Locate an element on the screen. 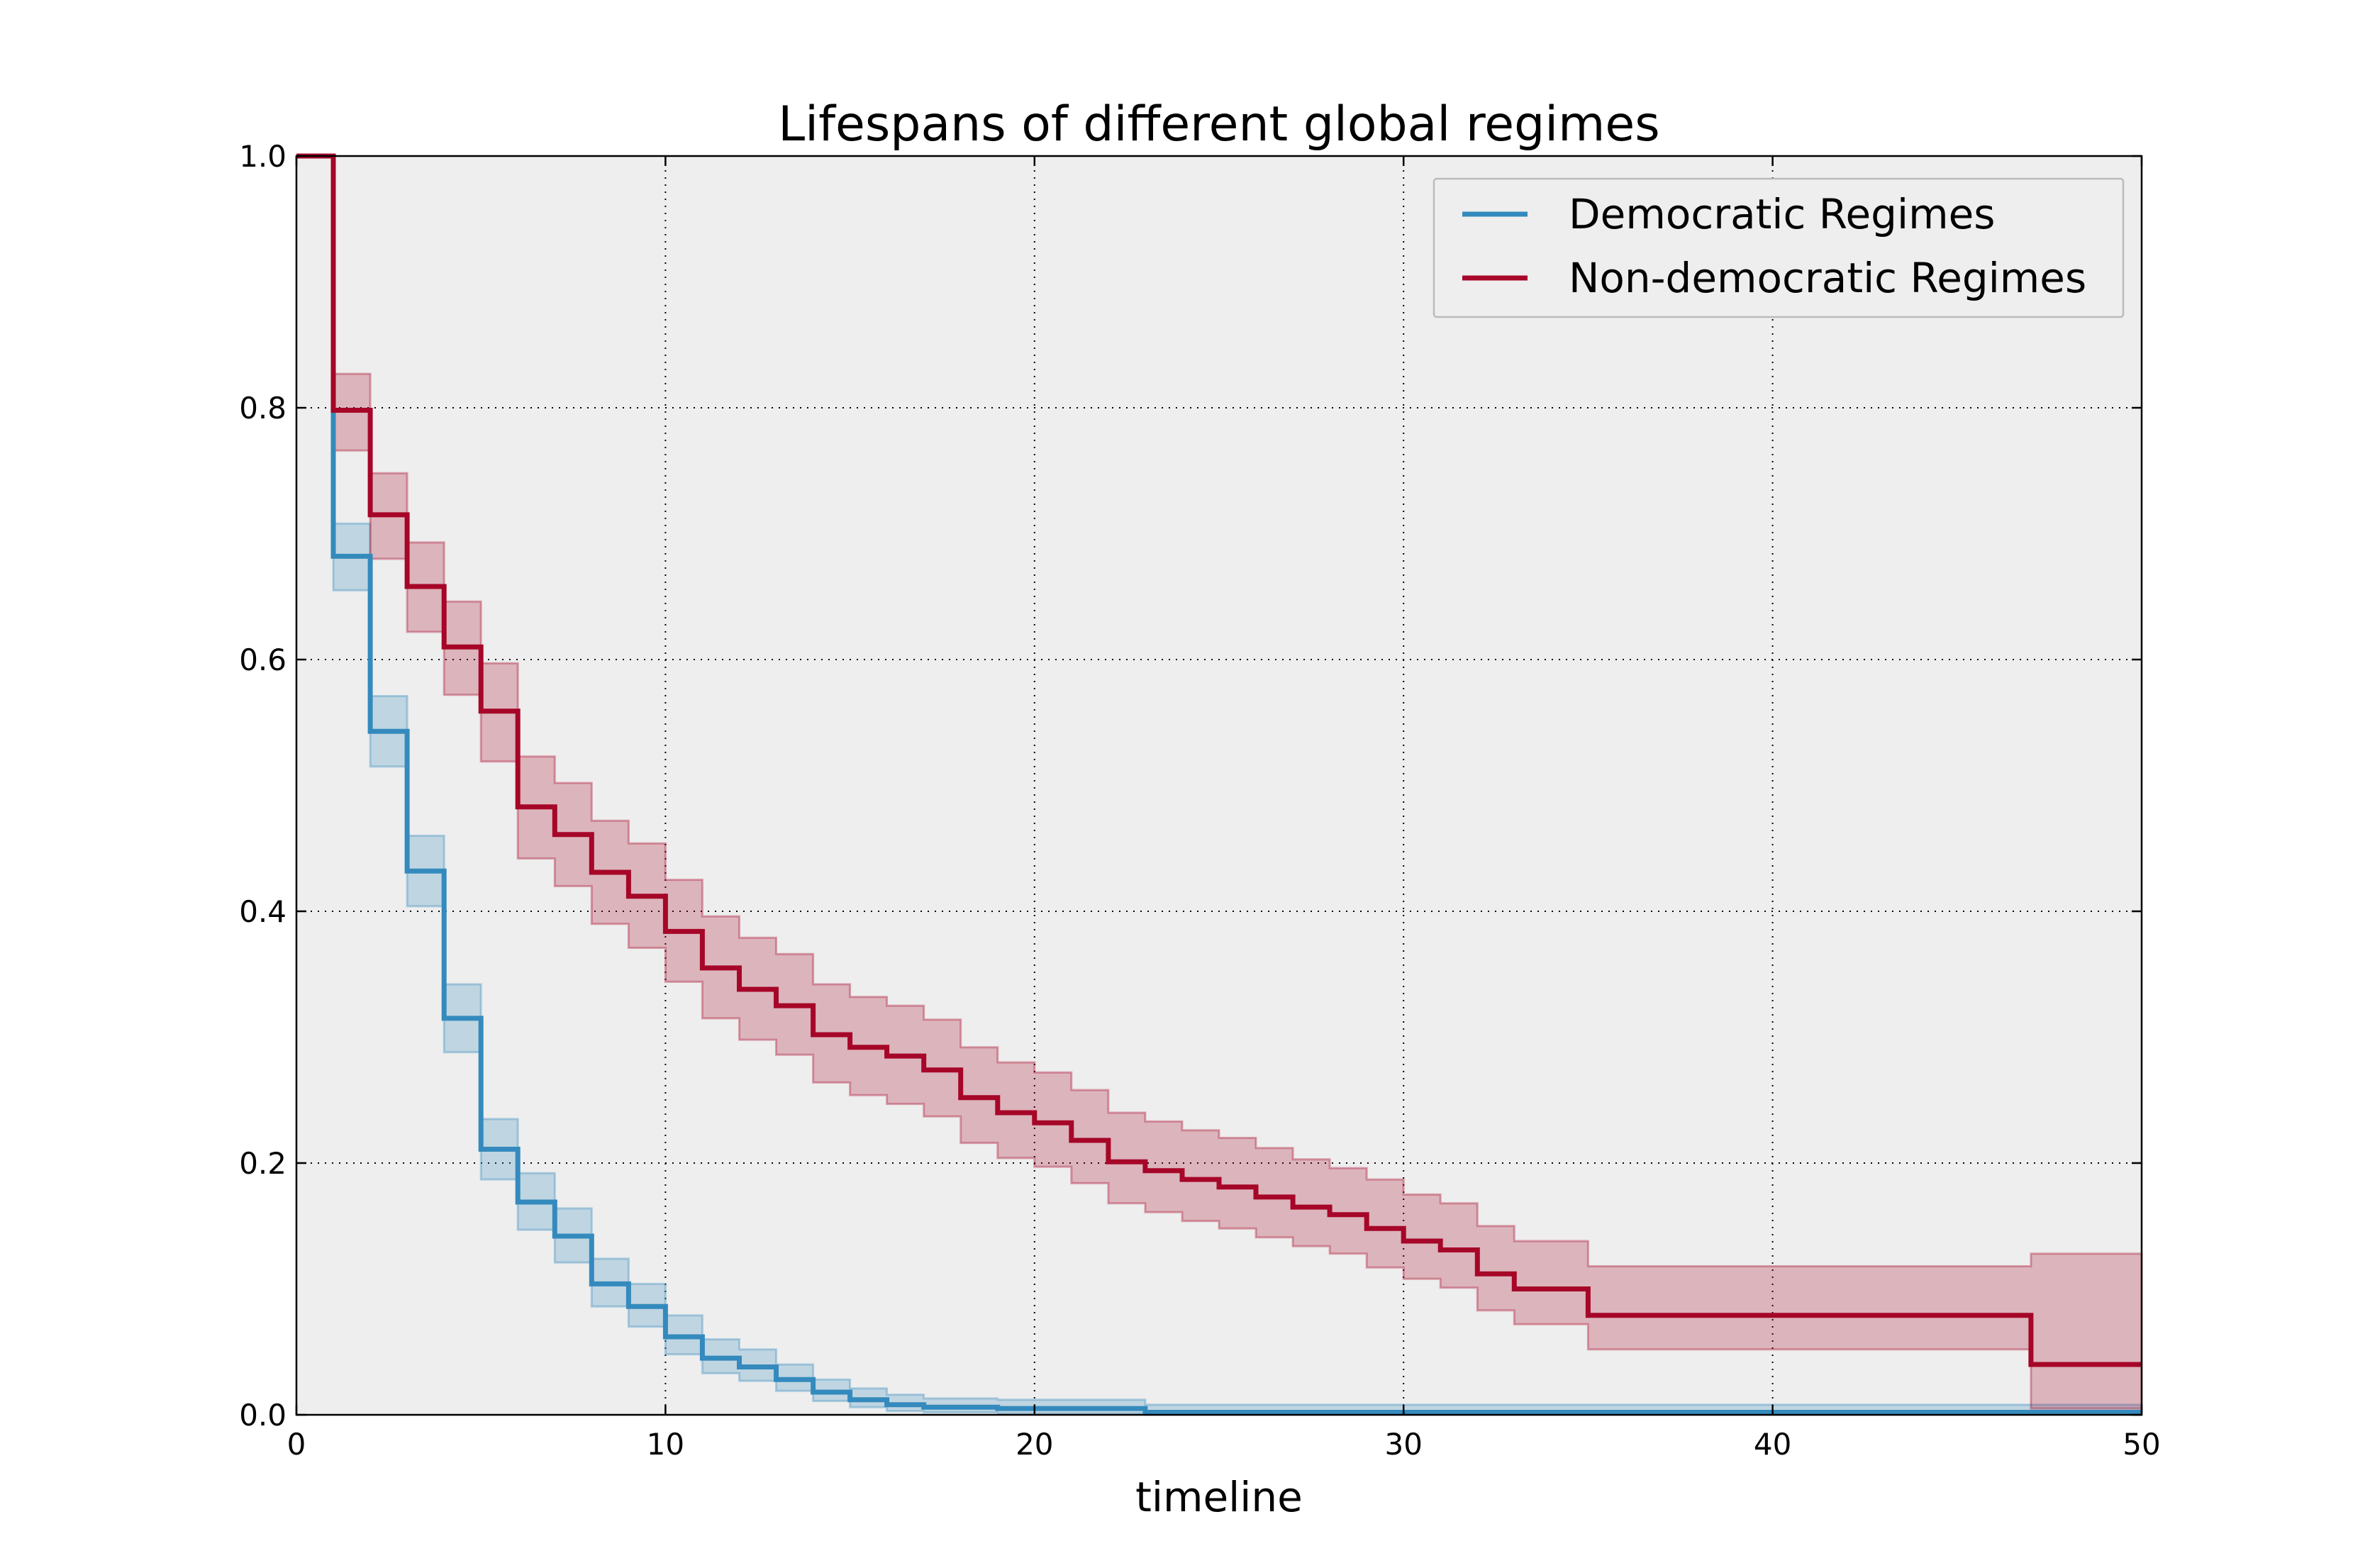 The image size is (2370, 1568). x-tick-label: 40 is located at coordinates (1772, 1444).